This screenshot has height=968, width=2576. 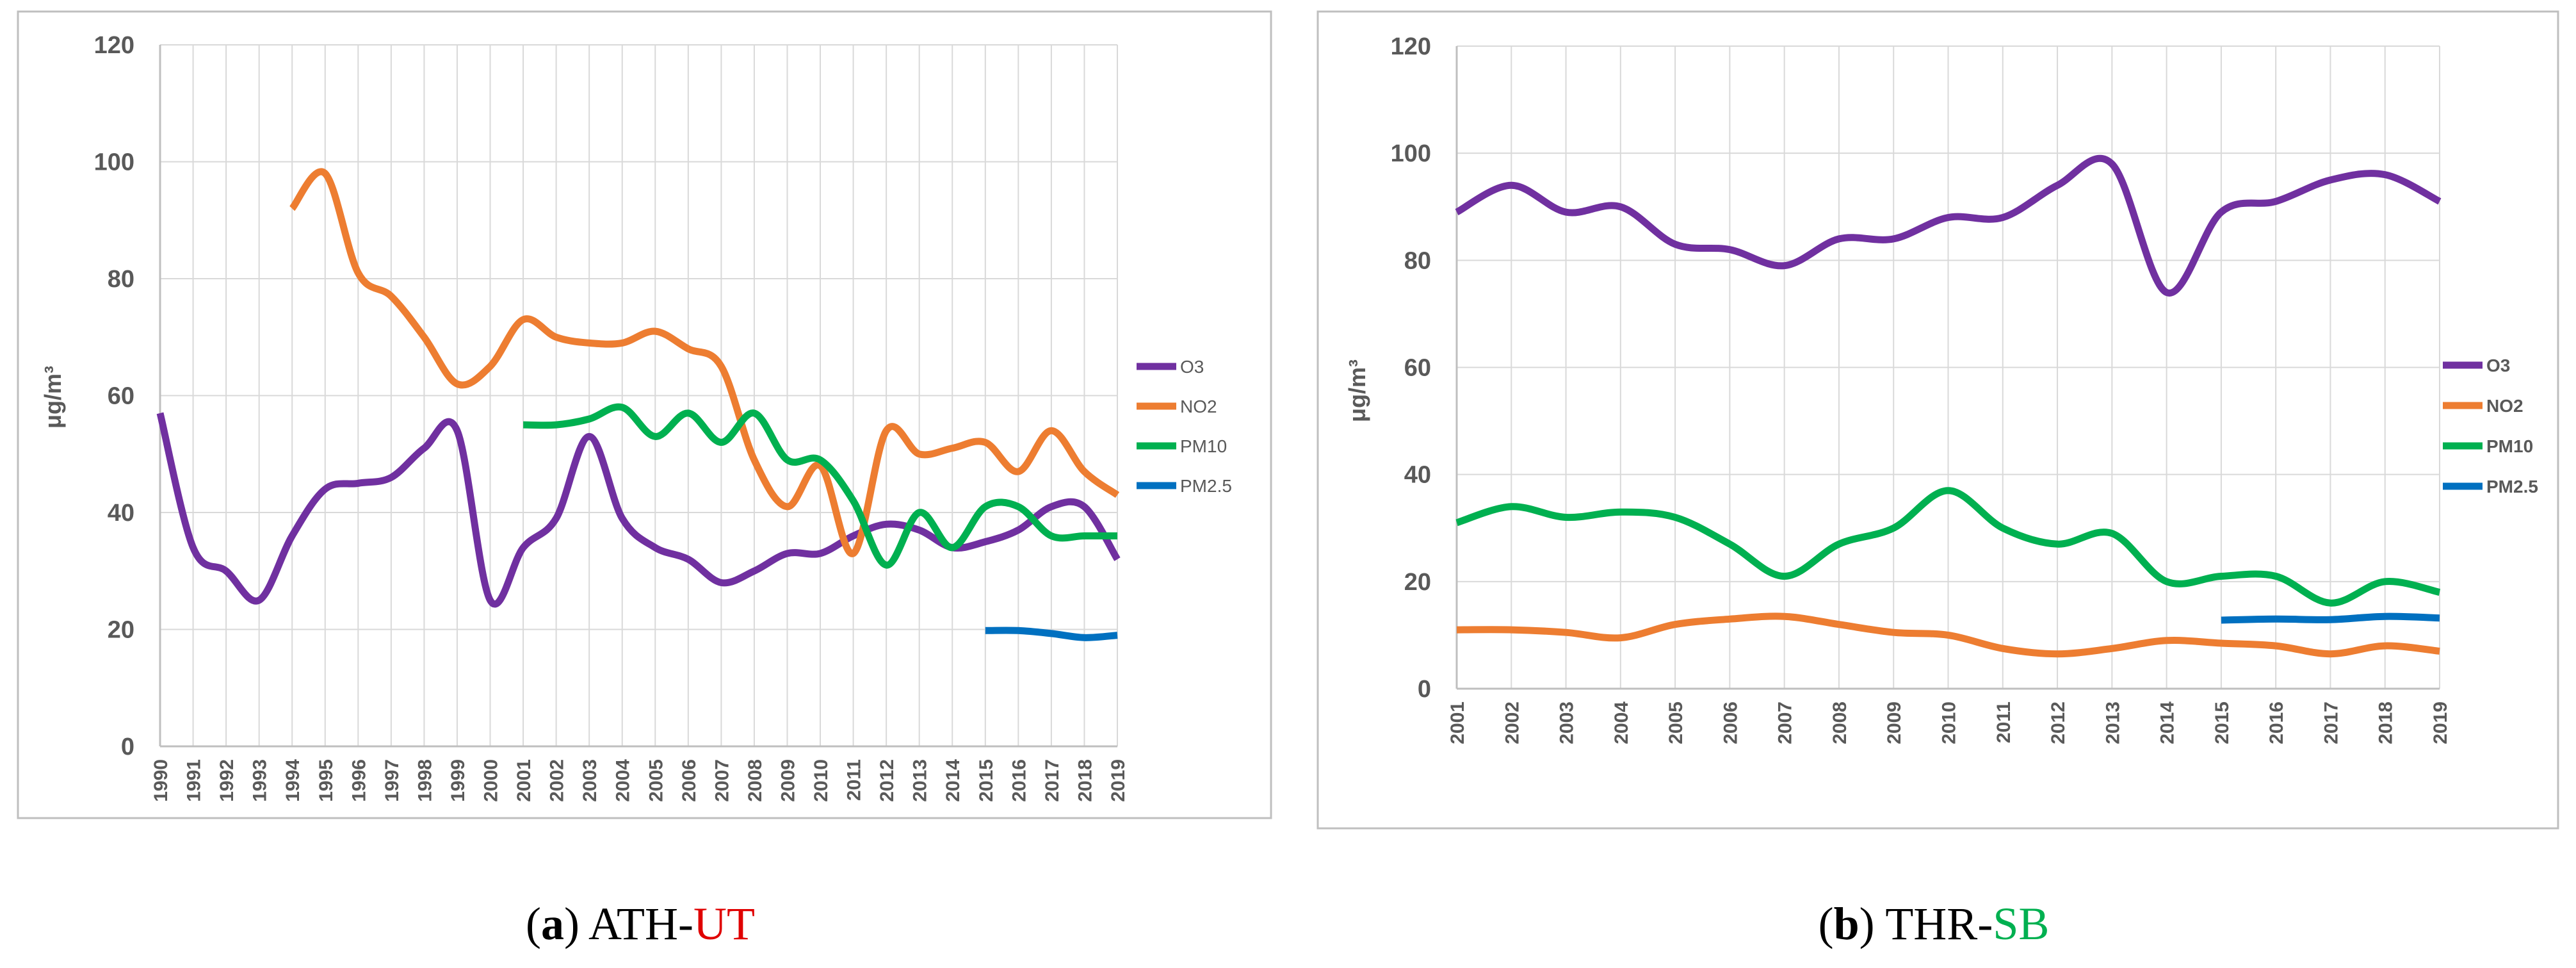 What do you see at coordinates (326, 780) in the screenshot?
I see `x-tick-label: 1995` at bounding box center [326, 780].